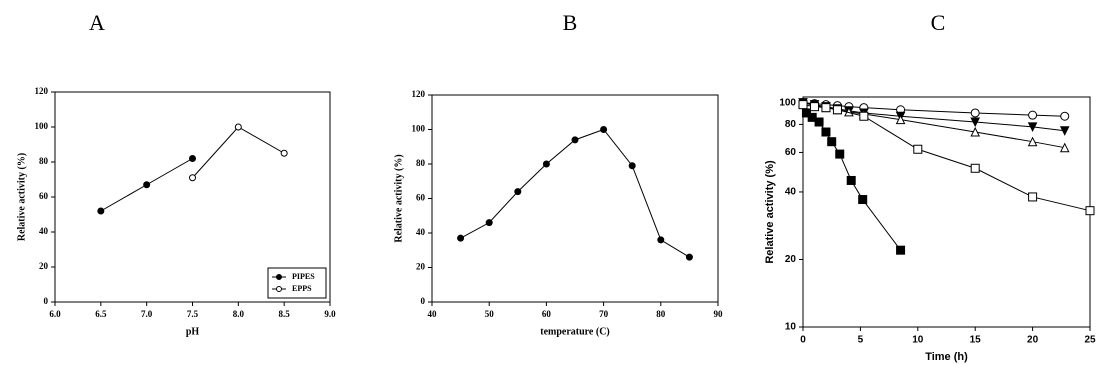 The image size is (1115, 365). I want to click on x-axis-label: pH, so click(193, 331).